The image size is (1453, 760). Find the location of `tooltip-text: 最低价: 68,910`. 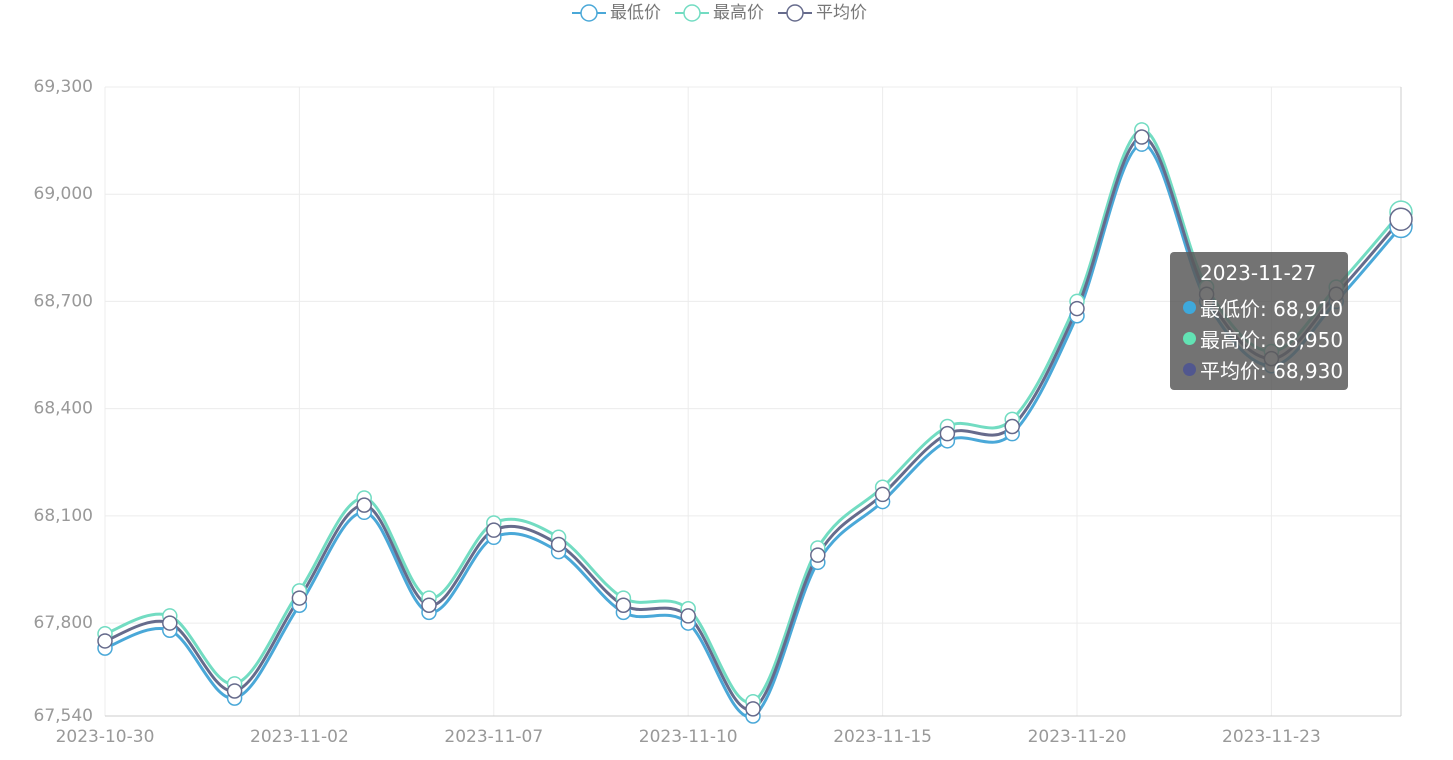

tooltip-text: 最低价: 68,910 is located at coordinates (1272, 309).